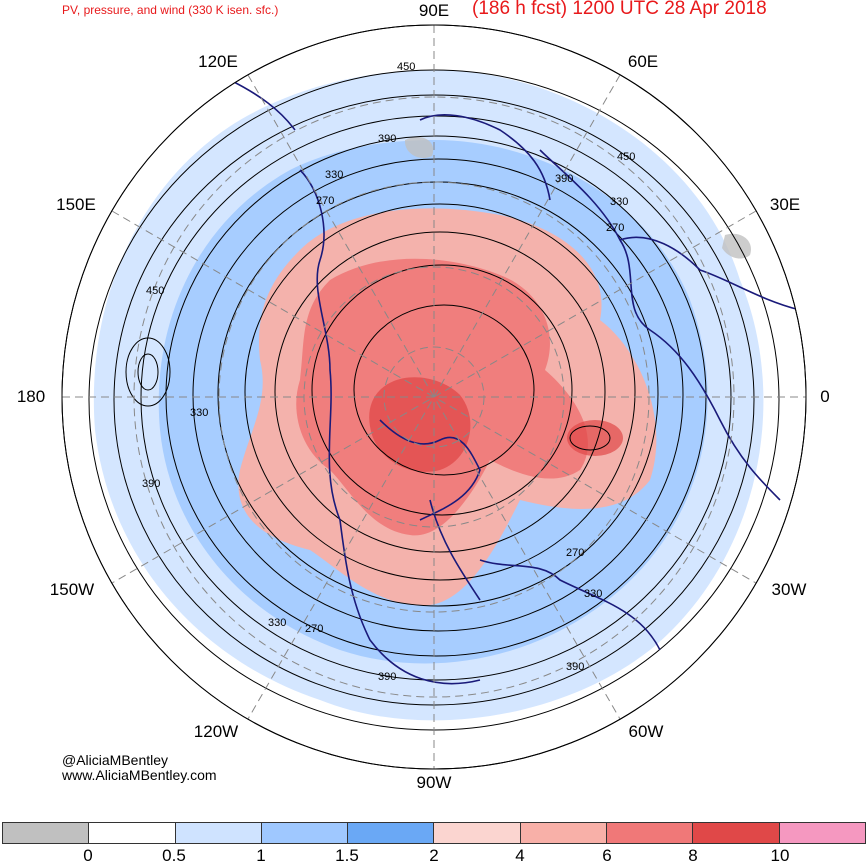 This screenshot has height=866, width=868. I want to click on colorbar-tick: 4, so click(520, 855).